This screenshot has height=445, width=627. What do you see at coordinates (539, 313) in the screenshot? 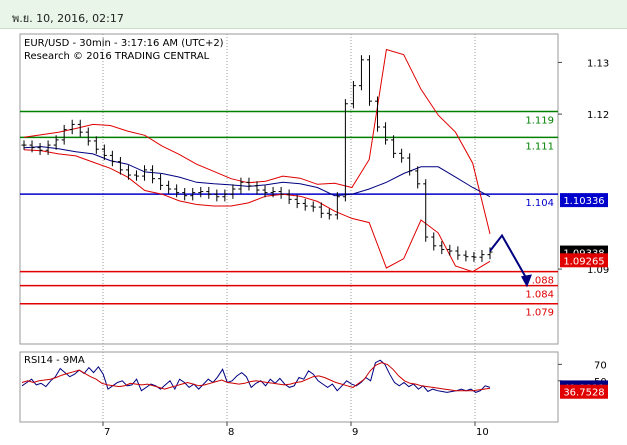
I see `level-label-5: 1.079` at bounding box center [539, 313].